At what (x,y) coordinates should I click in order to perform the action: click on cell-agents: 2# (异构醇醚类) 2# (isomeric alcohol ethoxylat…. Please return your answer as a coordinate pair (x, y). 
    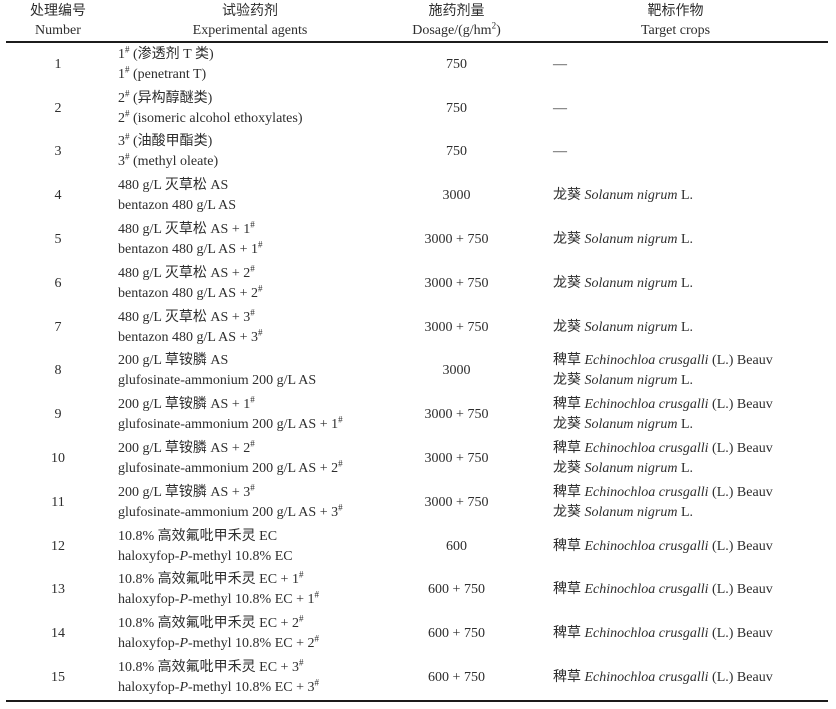
    Looking at the image, I should click on (250, 109).